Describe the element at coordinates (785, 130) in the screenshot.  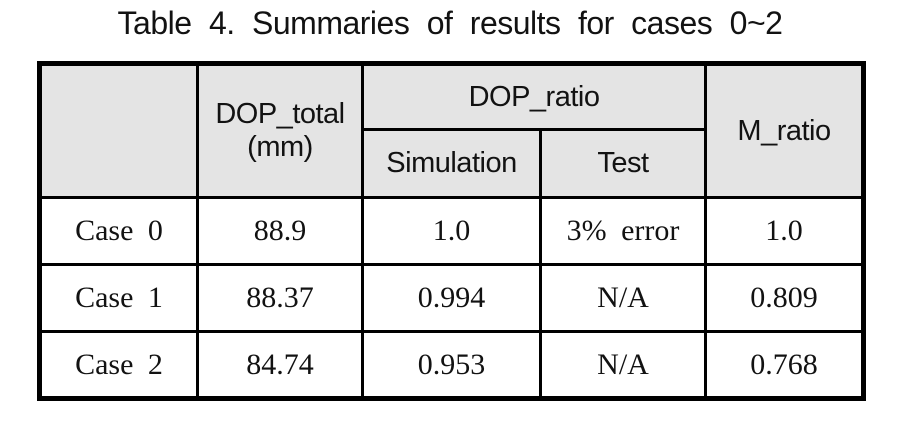
I see `header-m-ratio: M_ratio` at that location.